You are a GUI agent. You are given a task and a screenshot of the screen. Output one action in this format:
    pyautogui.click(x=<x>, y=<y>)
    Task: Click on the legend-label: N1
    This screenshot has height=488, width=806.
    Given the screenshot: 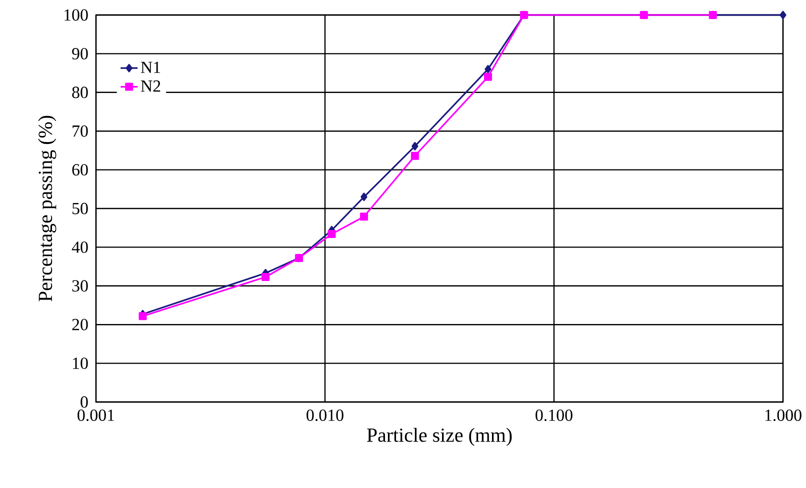 What is the action you would take?
    pyautogui.click(x=150, y=67)
    